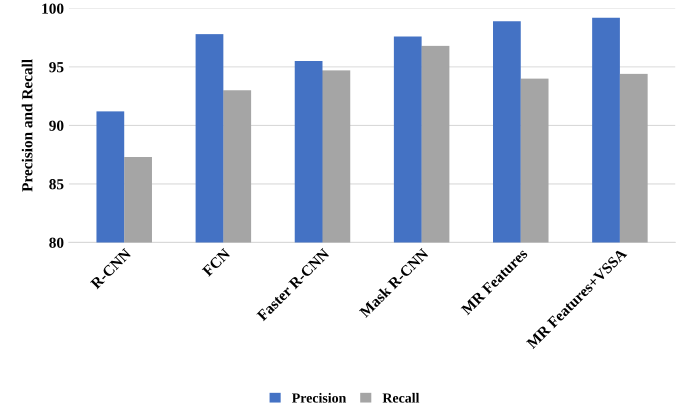 This screenshot has width=689, height=418. What do you see at coordinates (401, 397) in the screenshot?
I see `legend-label: Recall` at bounding box center [401, 397].